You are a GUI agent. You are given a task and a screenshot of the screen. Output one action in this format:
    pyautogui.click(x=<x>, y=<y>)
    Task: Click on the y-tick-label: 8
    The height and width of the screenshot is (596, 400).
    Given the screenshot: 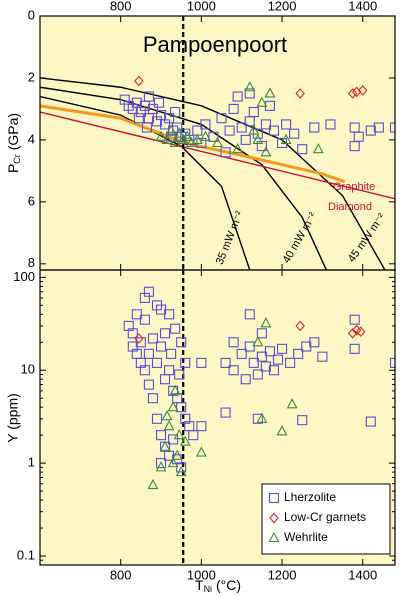 What is the action you would take?
    pyautogui.click(x=31, y=262)
    